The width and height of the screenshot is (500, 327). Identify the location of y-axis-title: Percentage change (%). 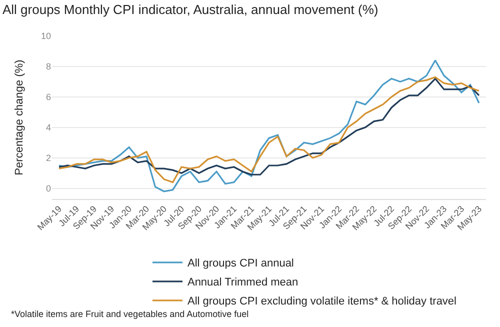
(20, 118).